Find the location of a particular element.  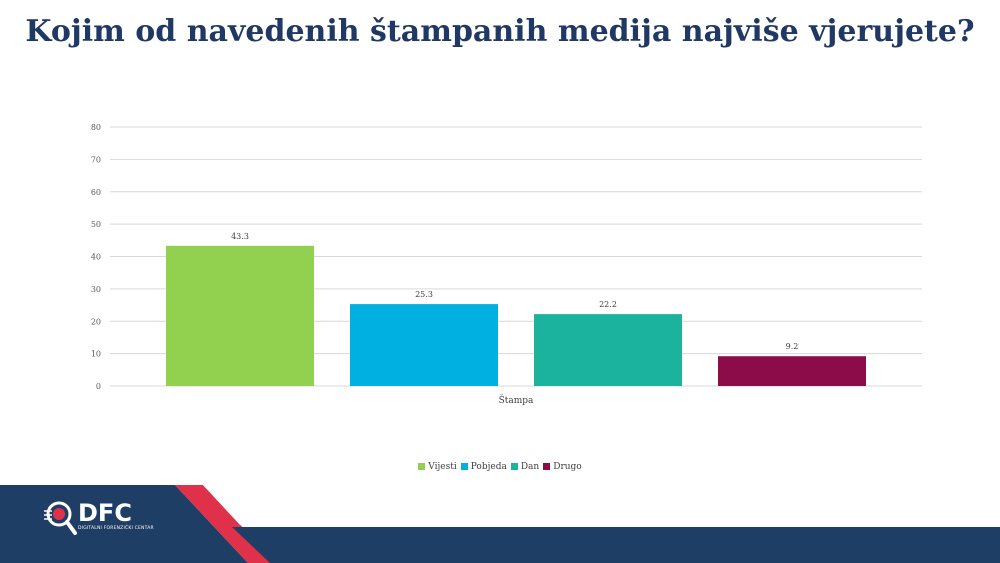

footer-navy-right is located at coordinates (616, 545).